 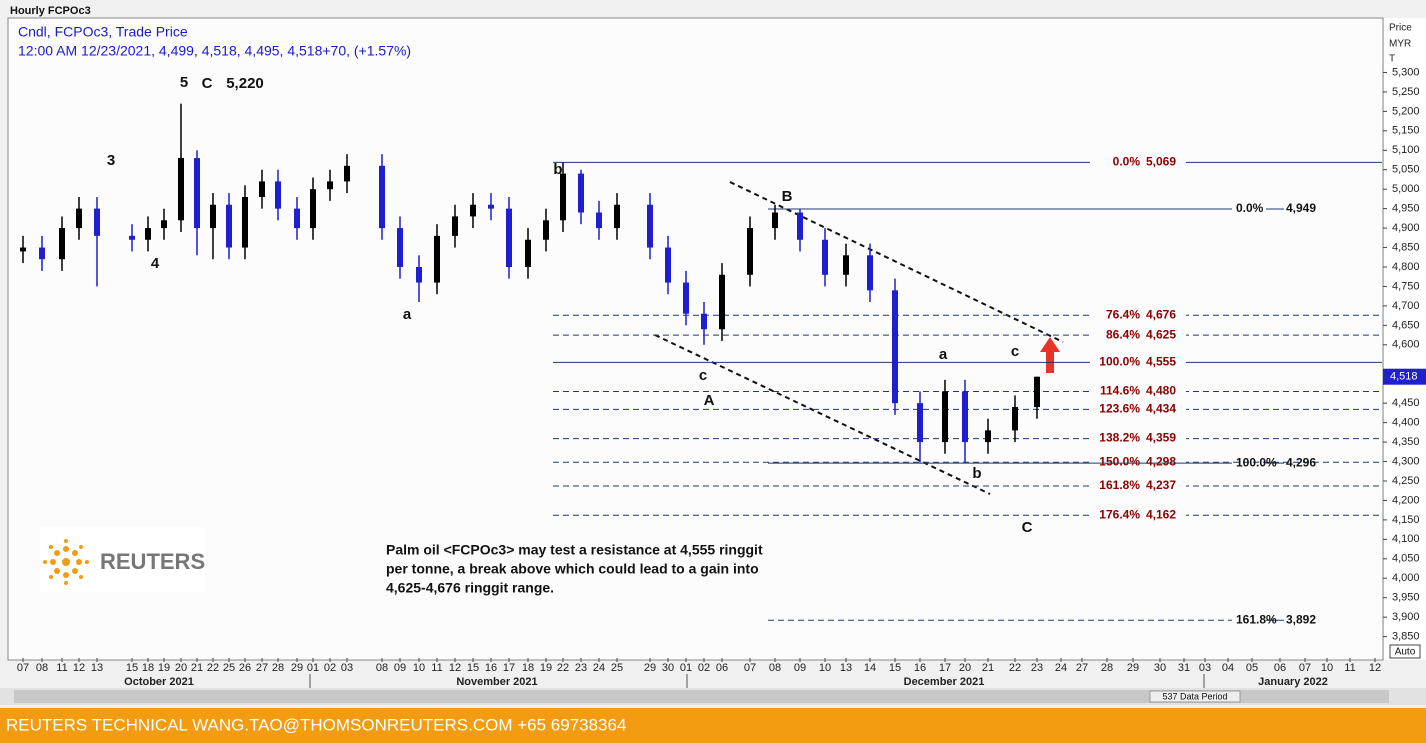 I want to click on y-tick-label: 4,700, so click(x=1406, y=306).